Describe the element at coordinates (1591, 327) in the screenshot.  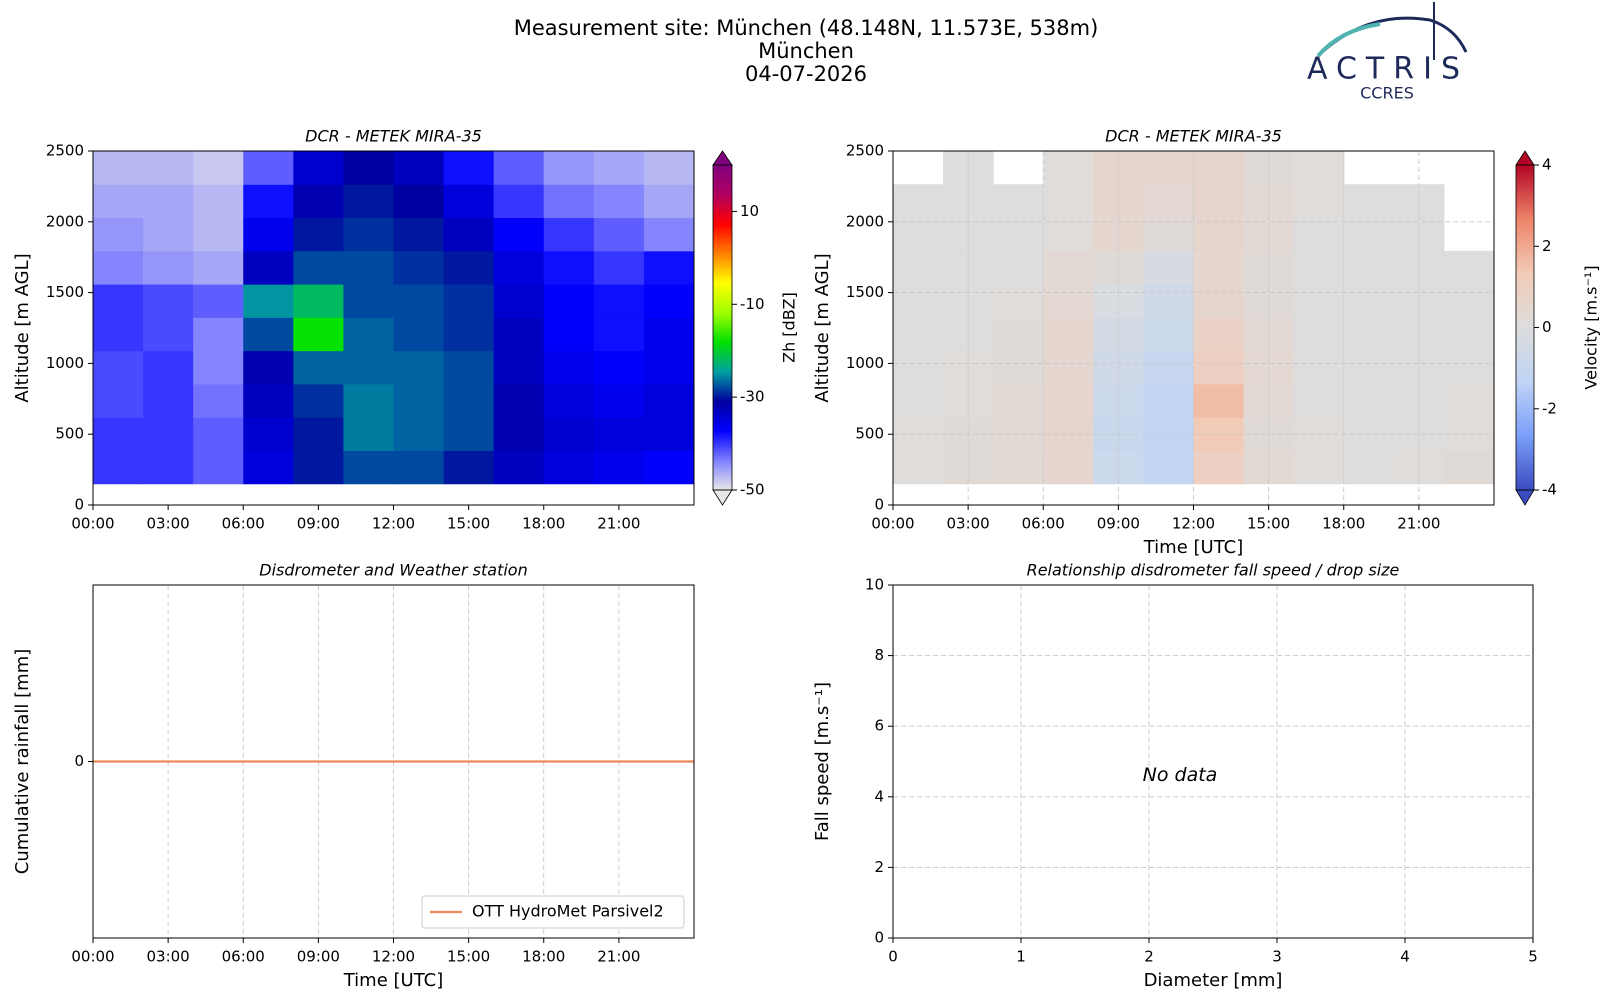
I see `colorbar-label: Velocity [m.s⁻¹]` at that location.